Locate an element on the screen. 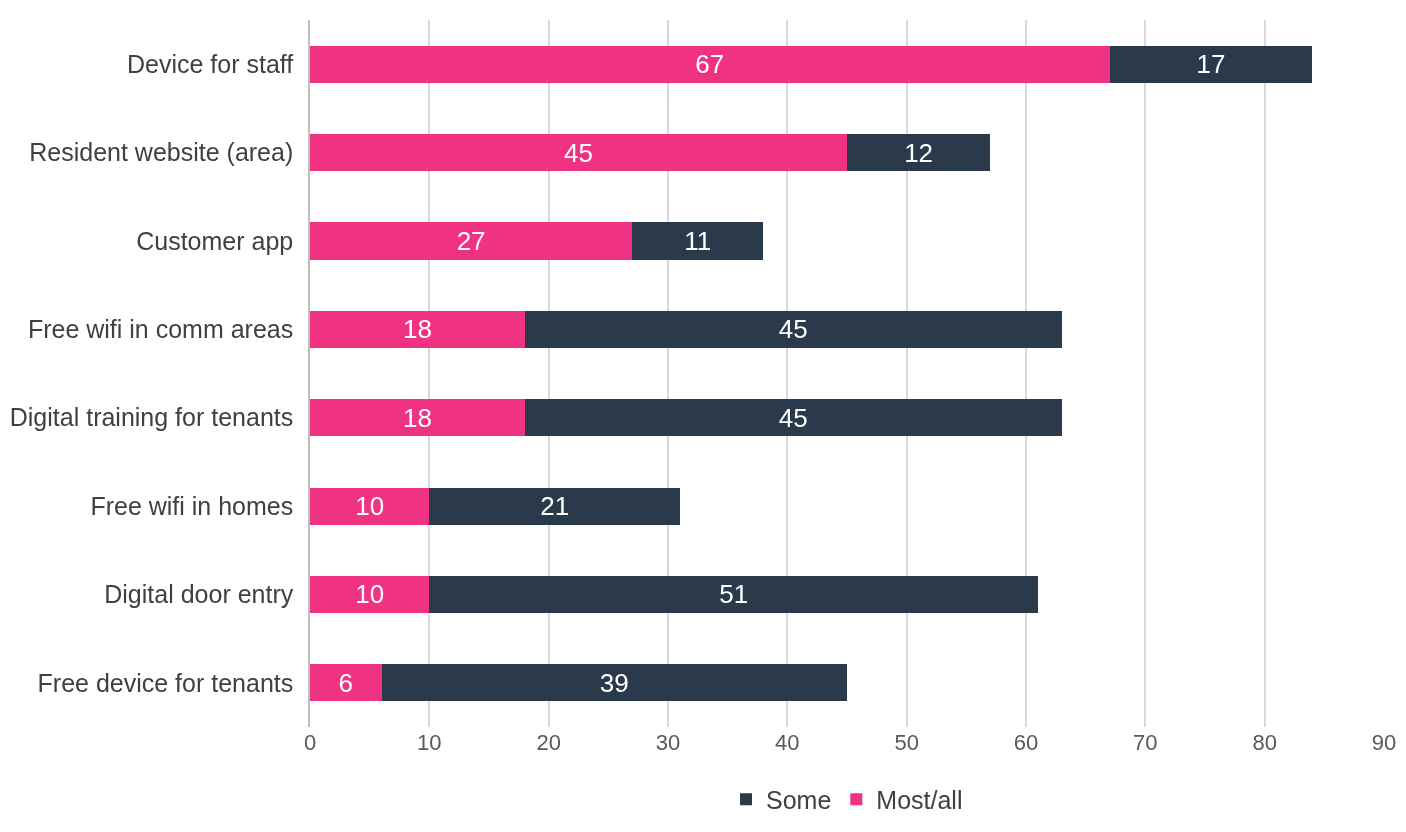  data-label: 21 is located at coordinates (555, 506).